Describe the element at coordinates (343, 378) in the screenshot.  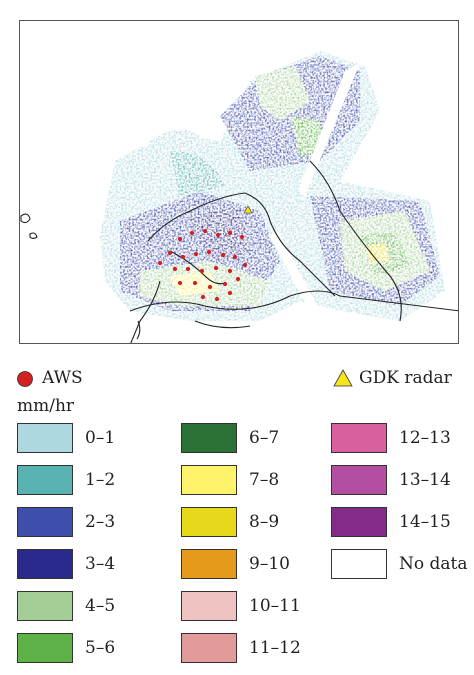
I see `radar-triangle-icon` at that location.